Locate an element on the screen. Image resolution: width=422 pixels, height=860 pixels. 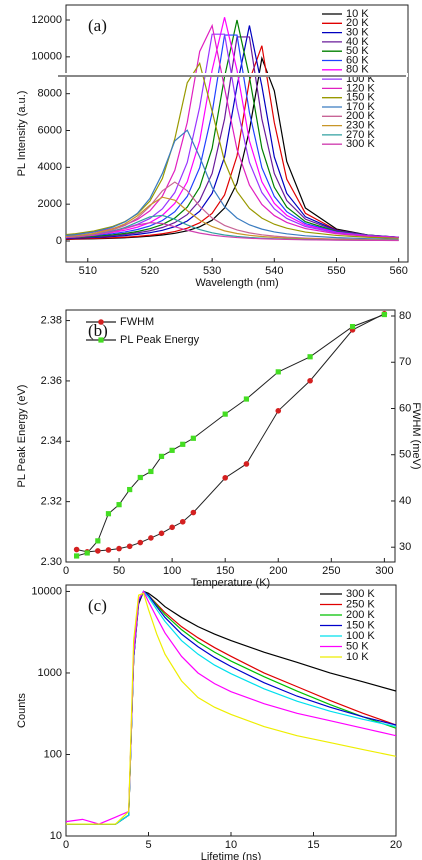
y-tick-label: 10 is located at coordinates (56, 836).